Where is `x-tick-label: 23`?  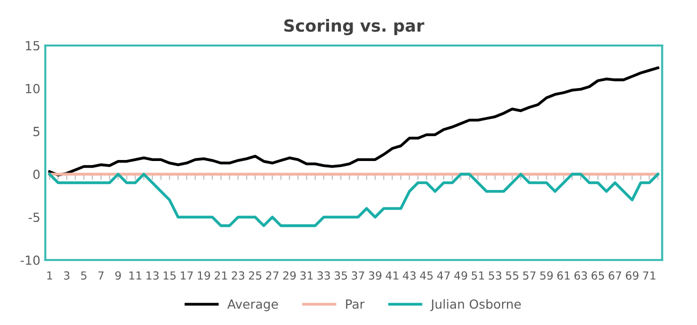 x-tick-label: 23 is located at coordinates (238, 275).